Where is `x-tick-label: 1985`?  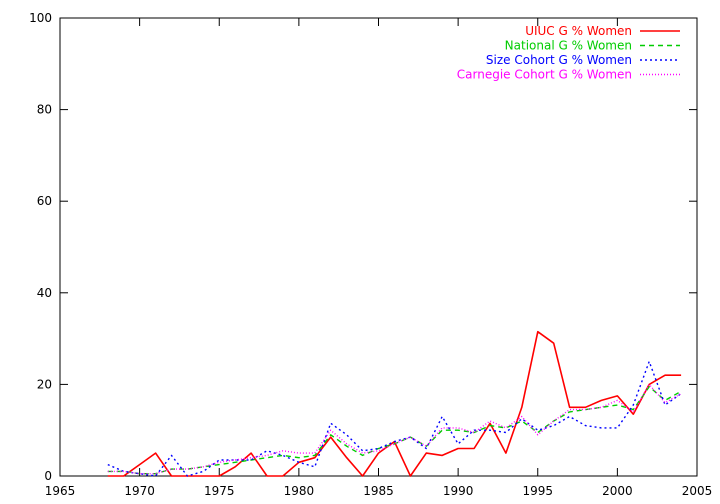
x-tick-label: 1985 is located at coordinates (378, 491).